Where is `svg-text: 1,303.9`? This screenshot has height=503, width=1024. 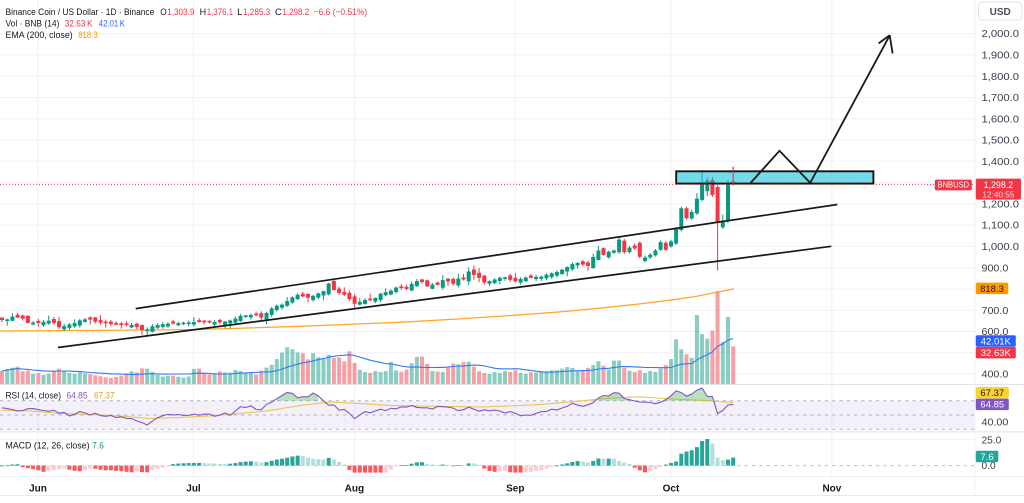 svg-text: 1,303.9 is located at coordinates (180, 12).